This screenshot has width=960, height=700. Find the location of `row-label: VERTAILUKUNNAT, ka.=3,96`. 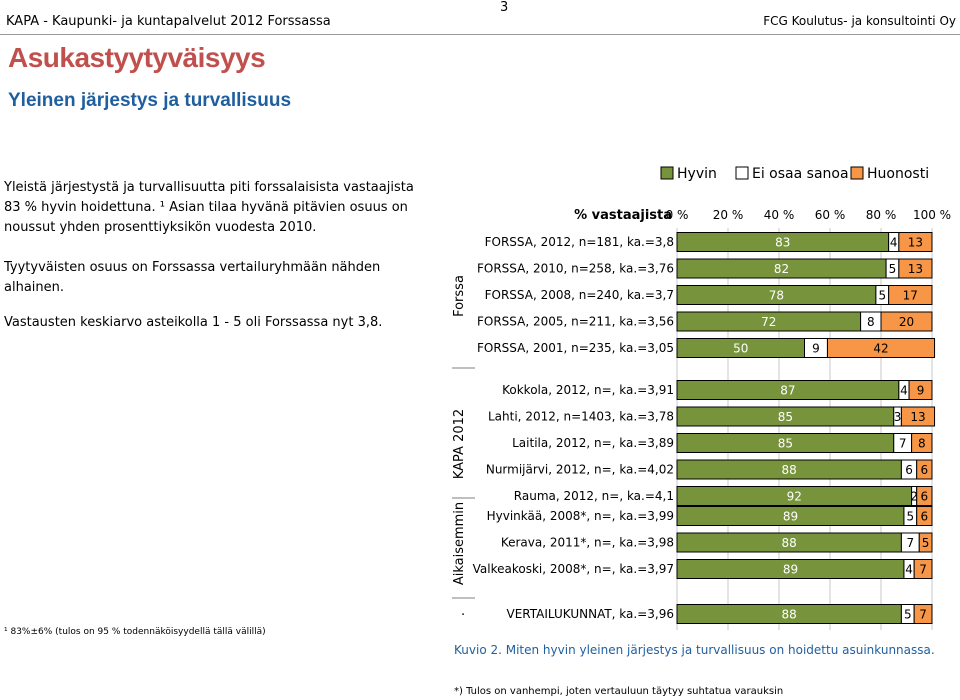

row-label: VERTAILUKUNNAT, ka.=3,96 is located at coordinates (590, 614).